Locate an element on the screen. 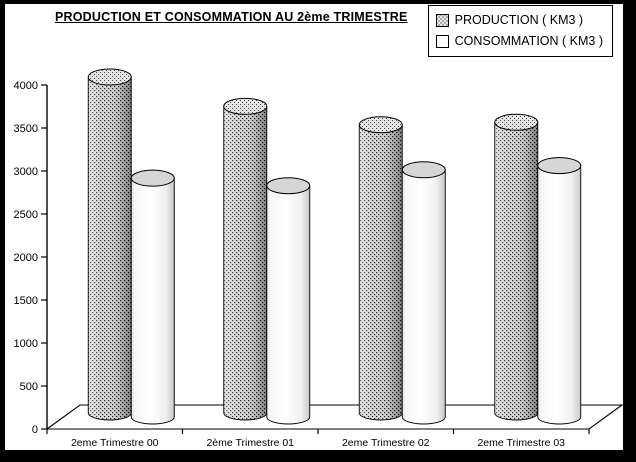  bar-consommation-3-top is located at coordinates (559, 166).